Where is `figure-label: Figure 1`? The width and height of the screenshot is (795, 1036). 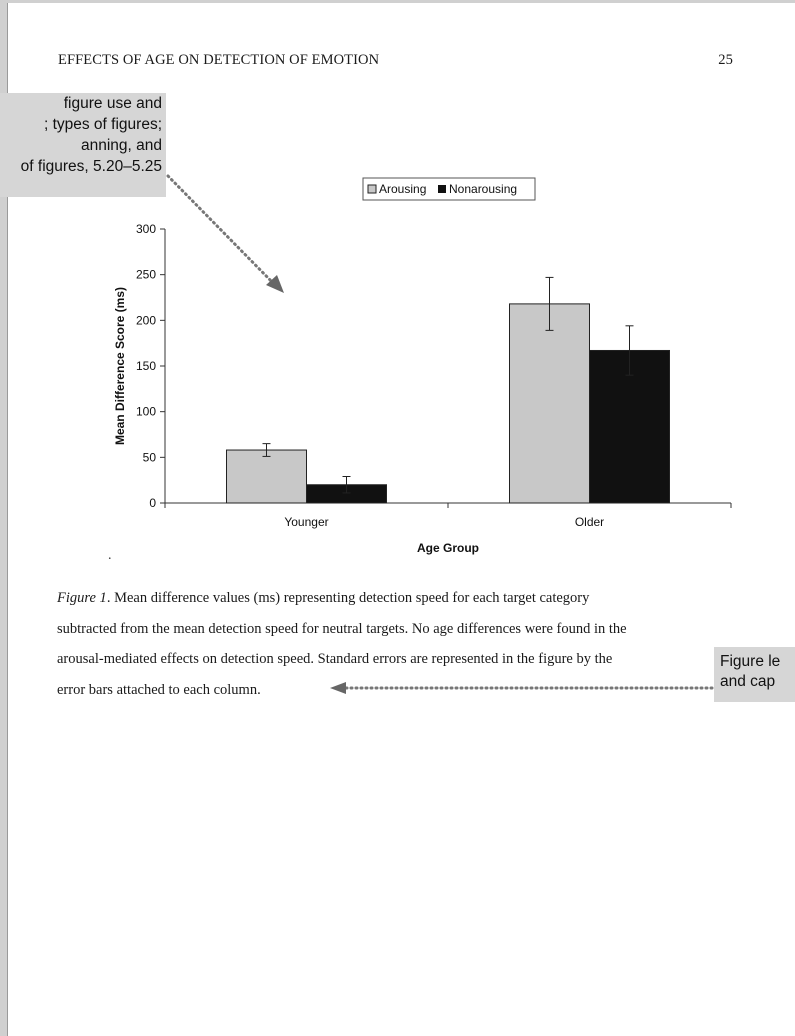
figure-label: Figure 1 is located at coordinates (82, 598).